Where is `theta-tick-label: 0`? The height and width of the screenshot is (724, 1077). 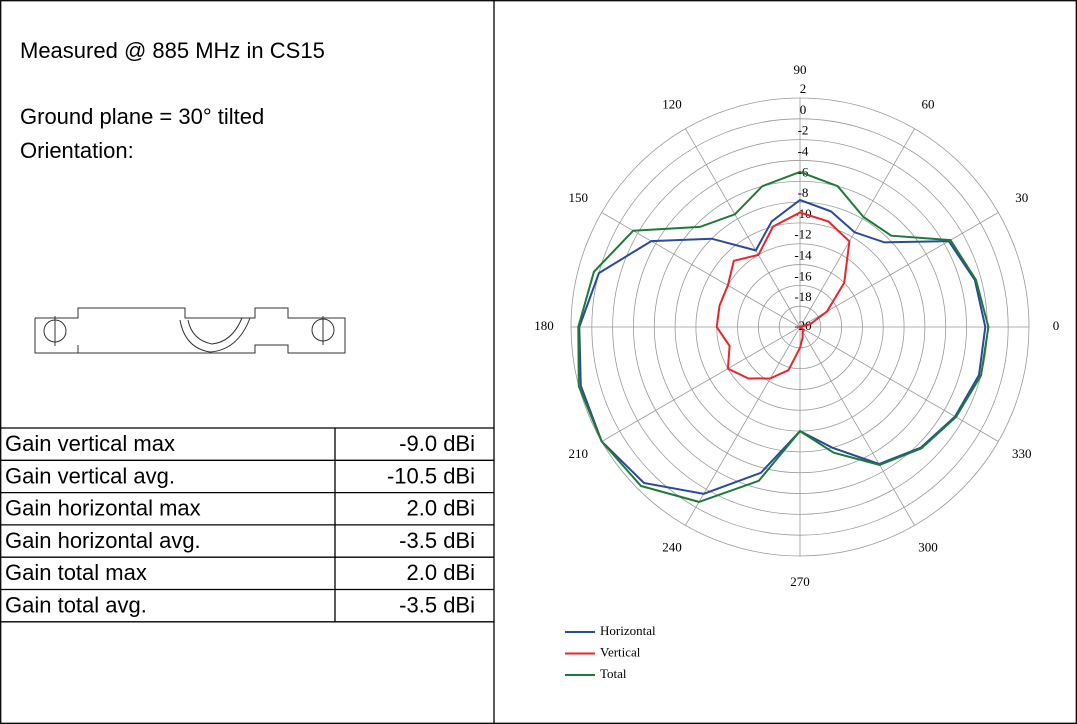 theta-tick-label: 0 is located at coordinates (1056, 325).